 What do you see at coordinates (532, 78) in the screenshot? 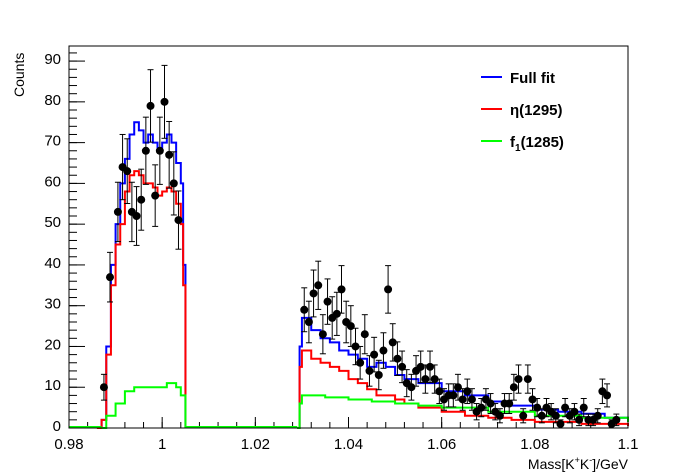
I see `legend-label-full-fit: Full fit` at bounding box center [532, 78].